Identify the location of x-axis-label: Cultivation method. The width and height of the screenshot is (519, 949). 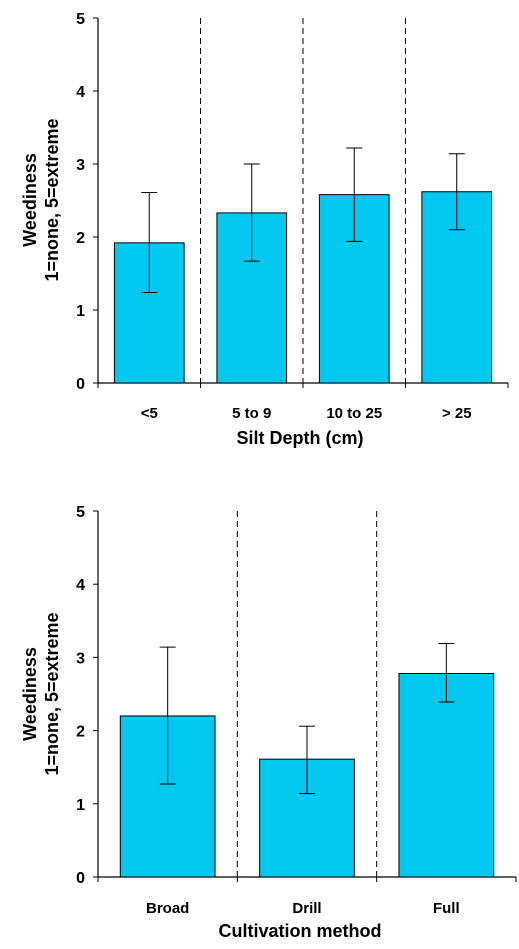
(300, 931).